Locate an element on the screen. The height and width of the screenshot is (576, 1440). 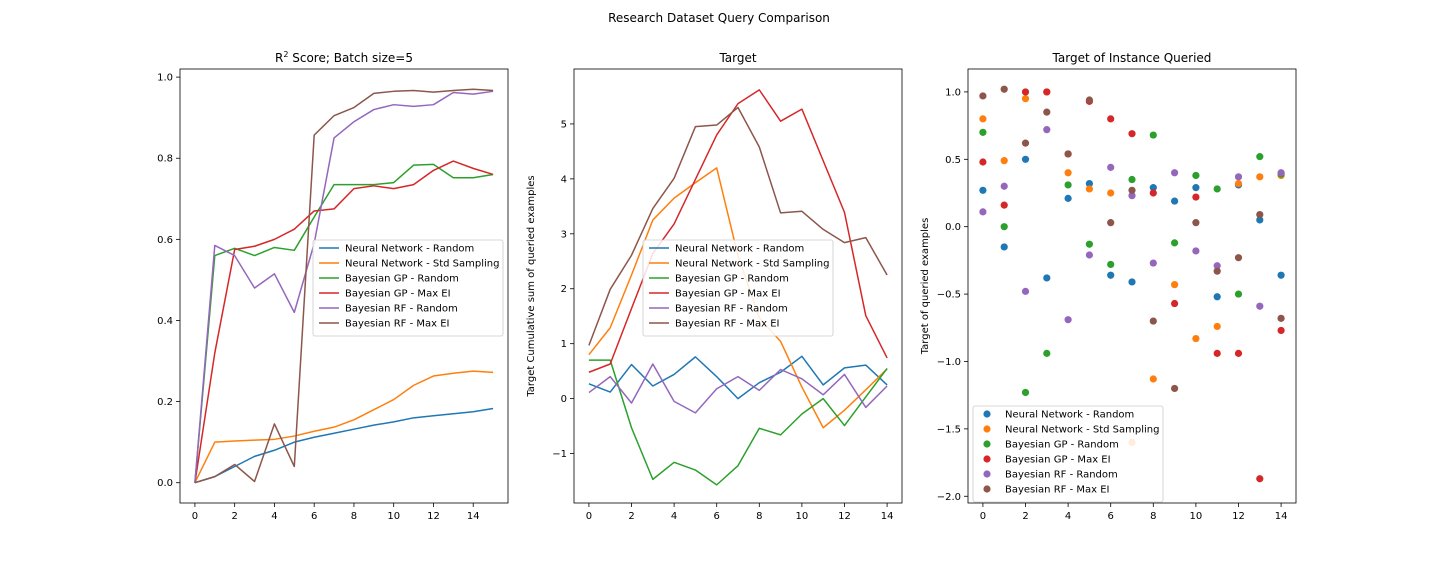
y-tick-label: −1.0 is located at coordinates (949, 362).